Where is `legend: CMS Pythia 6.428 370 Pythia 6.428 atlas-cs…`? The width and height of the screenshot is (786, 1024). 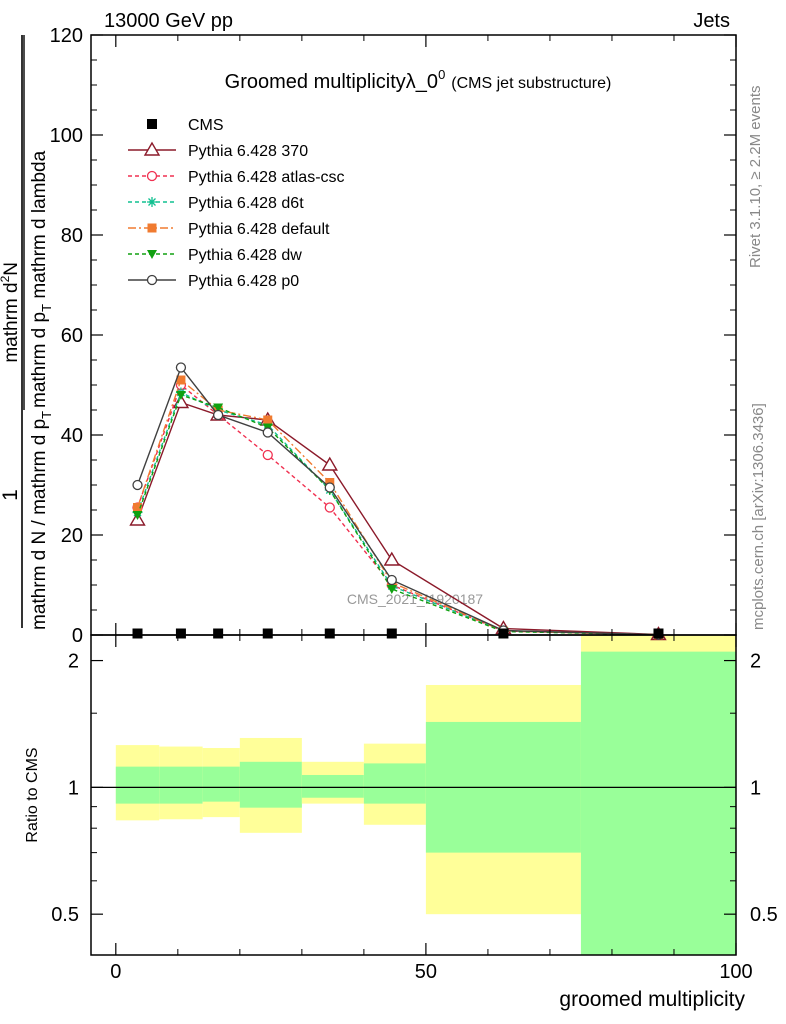 legend: CMS Pythia 6.428 370 Pythia 6.428 atlas-cs… is located at coordinates (236, 203).